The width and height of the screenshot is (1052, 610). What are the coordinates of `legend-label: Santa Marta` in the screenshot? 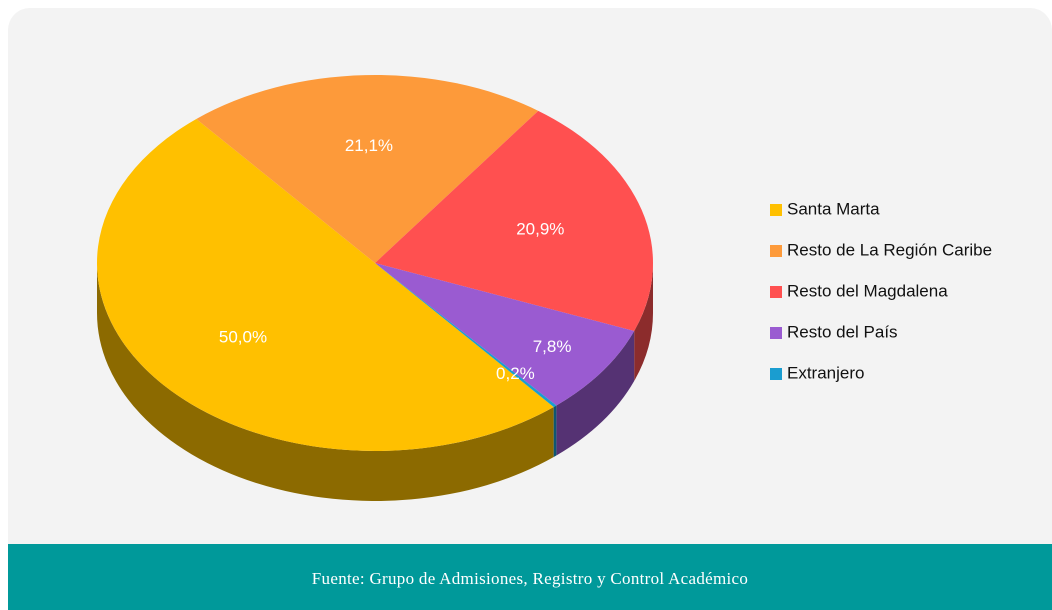 It's located at (833, 208).